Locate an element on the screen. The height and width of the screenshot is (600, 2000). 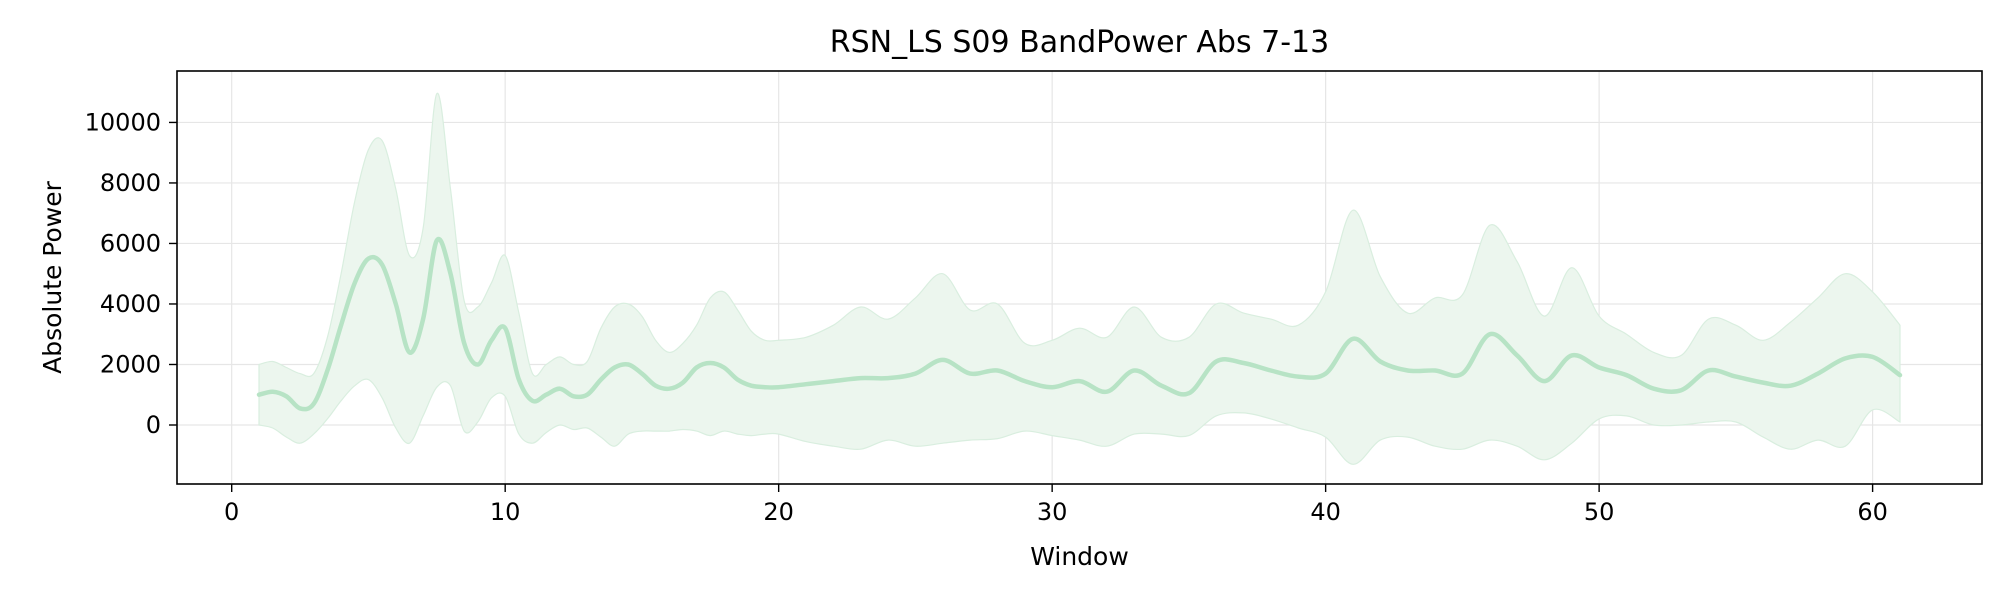
y-tick-label: 4000 is located at coordinates (130, 304).